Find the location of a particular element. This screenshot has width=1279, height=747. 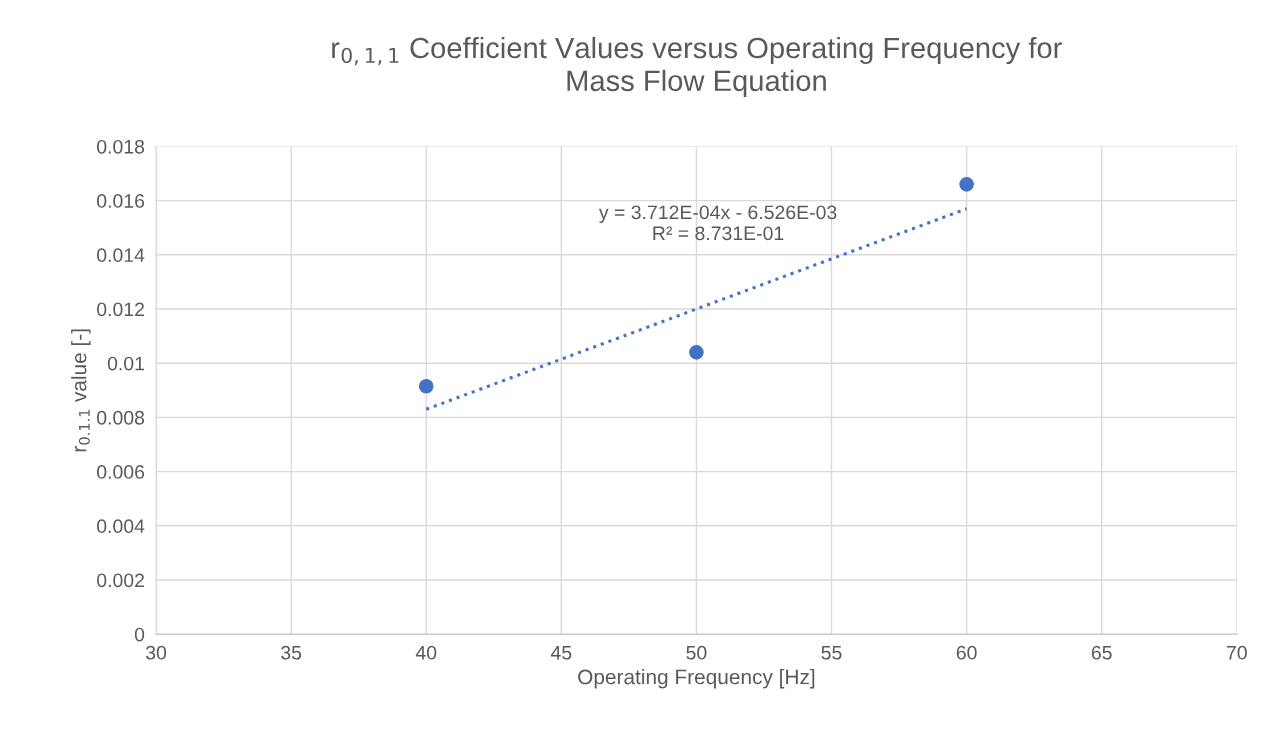

x-tick-label: 55 is located at coordinates (831, 653).